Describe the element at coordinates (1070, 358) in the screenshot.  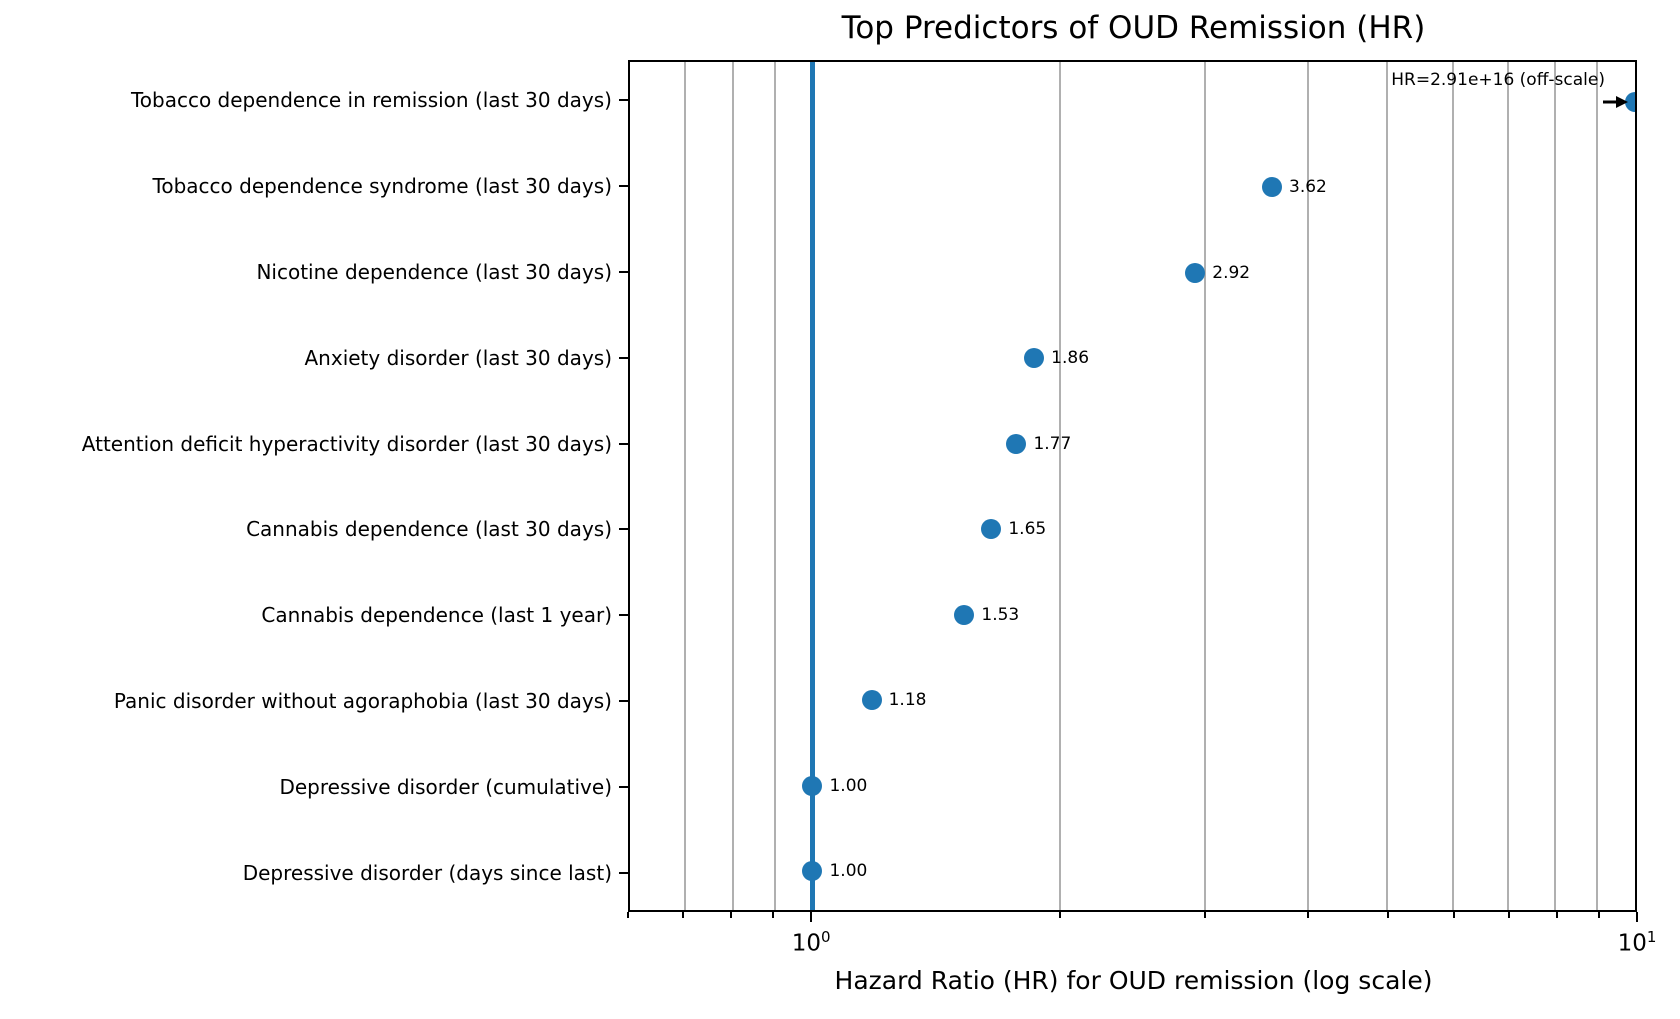
I see `value-label: 1.86` at that location.